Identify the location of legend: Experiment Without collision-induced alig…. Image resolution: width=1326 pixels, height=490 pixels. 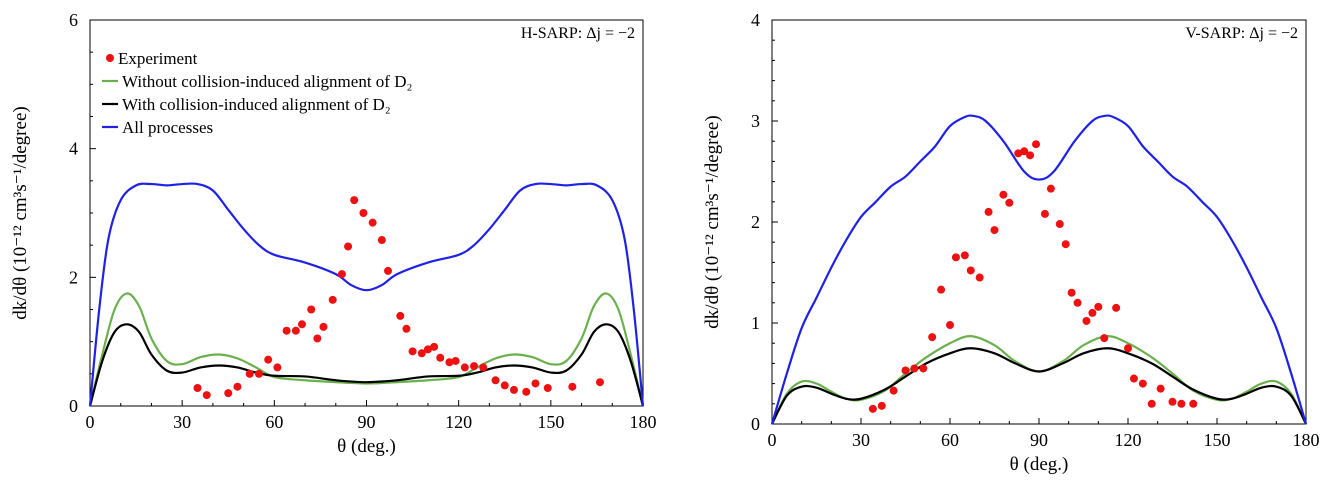
(257, 93).